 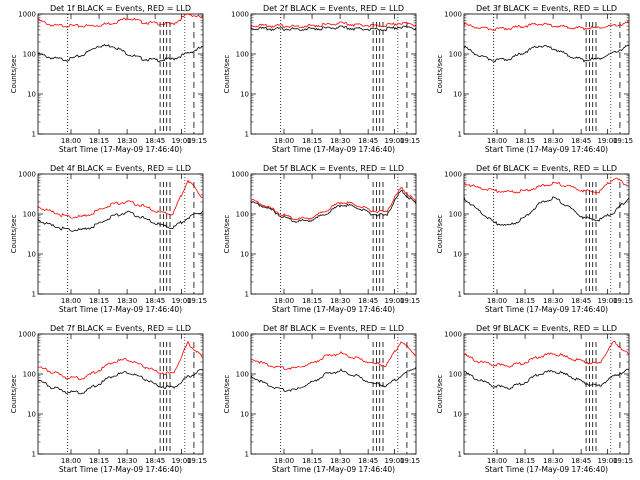 I want to click on panel-title: Det 9f BLACK = Events, RED = LLD, so click(x=546, y=328).